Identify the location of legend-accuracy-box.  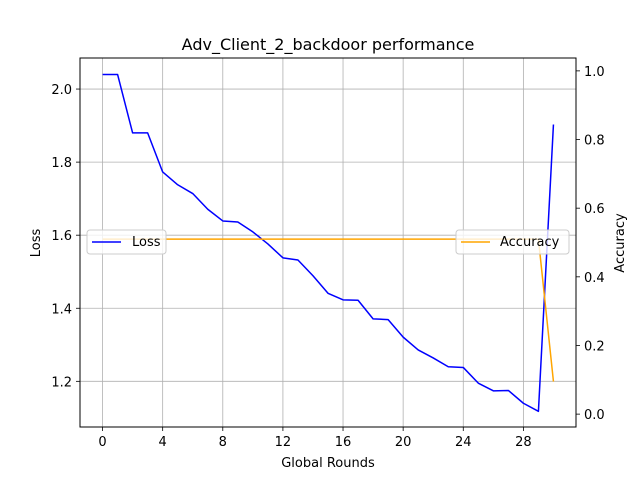
(512, 242).